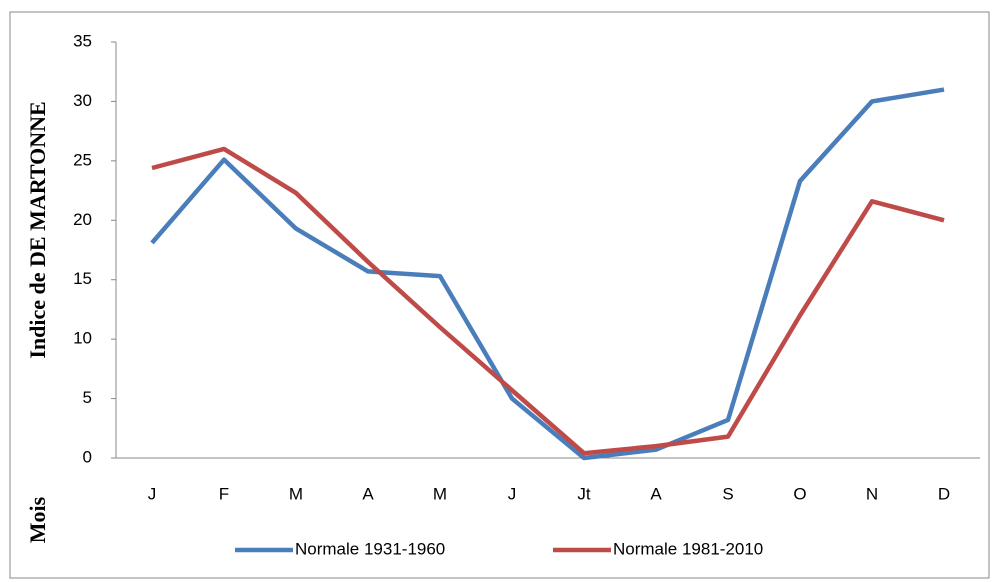 The height and width of the screenshot is (582, 993). I want to click on x-axis-label: Mois, so click(37, 519).